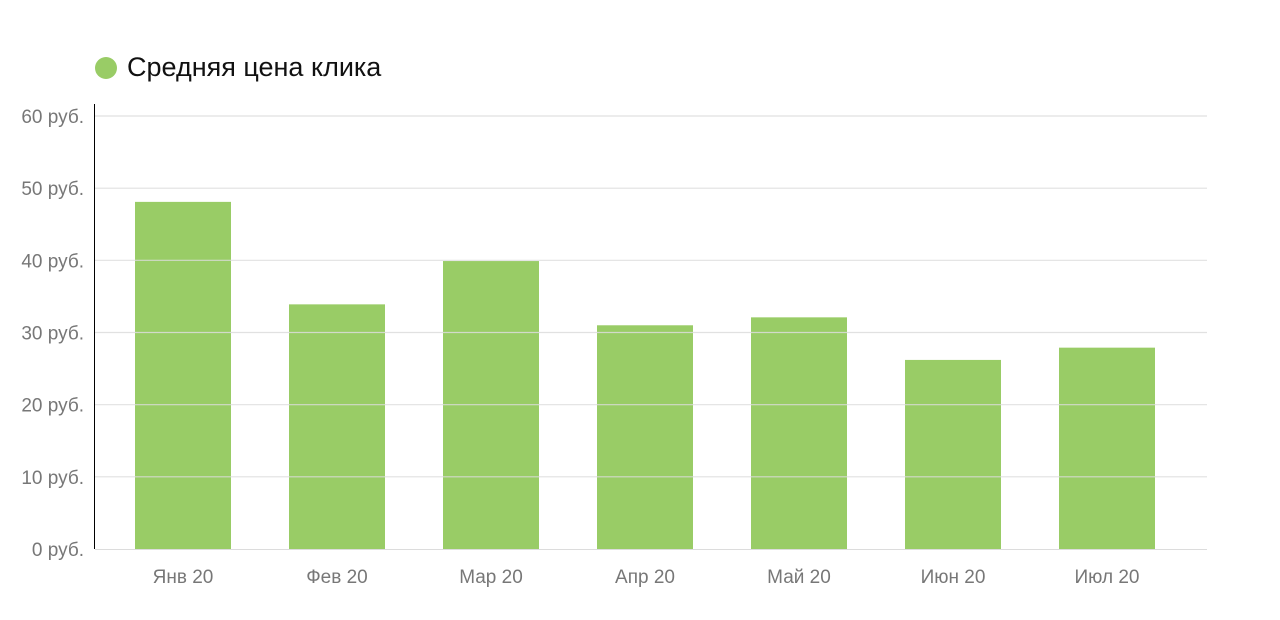 The width and height of the screenshot is (1280, 620). What do you see at coordinates (1107, 577) in the screenshot?
I see `x-tick-label: Июл 20` at bounding box center [1107, 577].